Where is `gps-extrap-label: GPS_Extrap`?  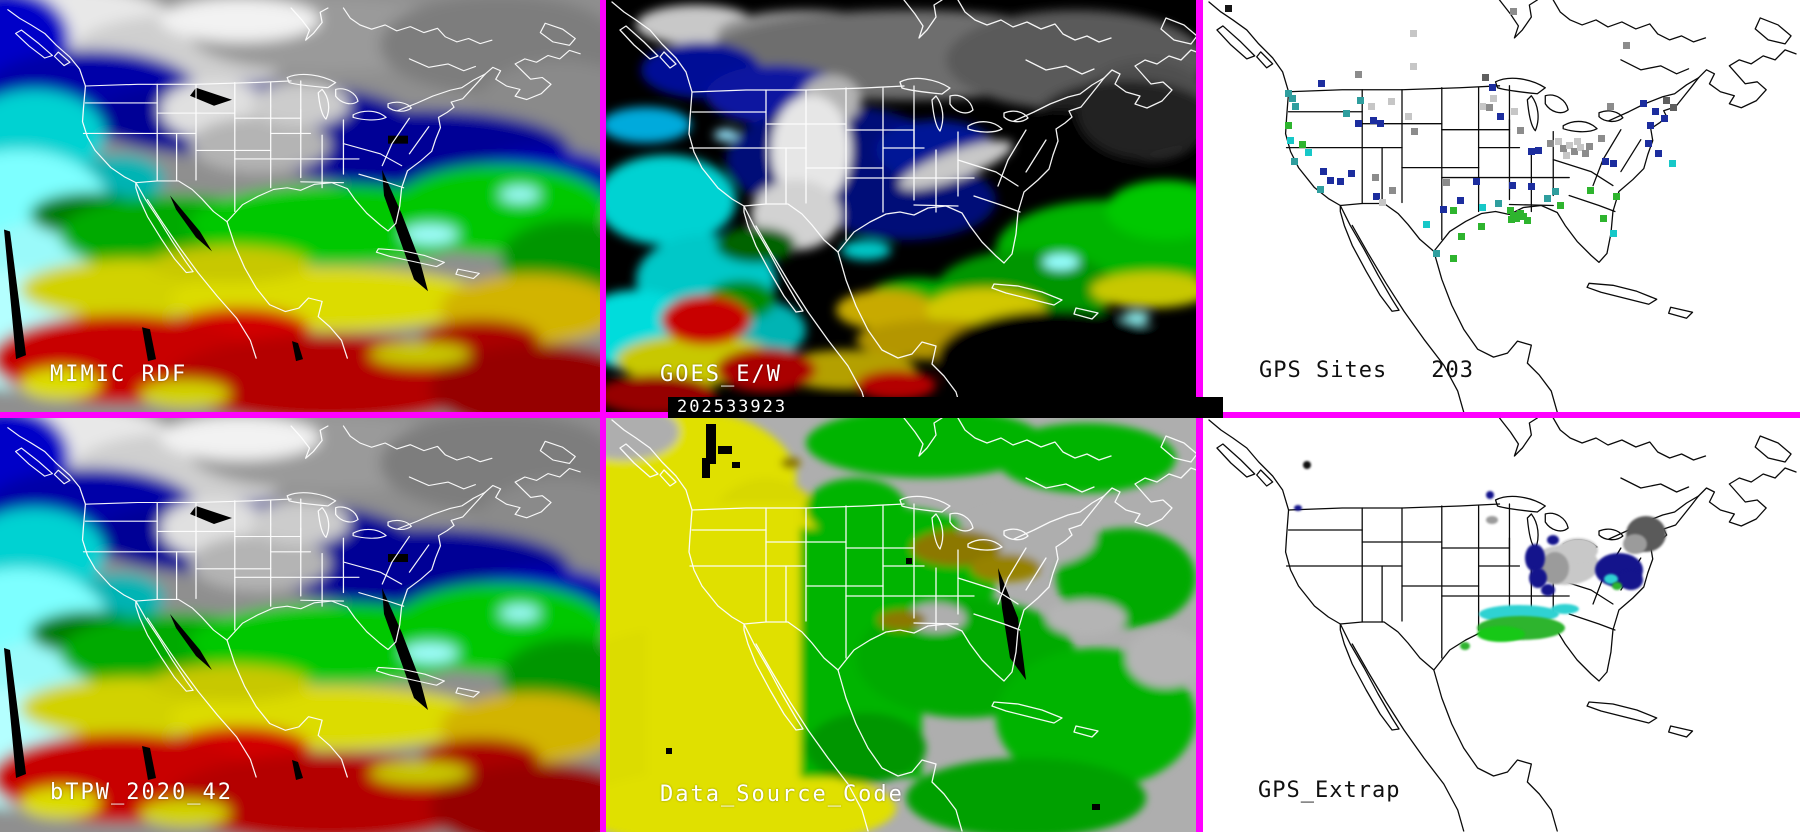
gps-extrap-label: GPS_Extrap is located at coordinates (1329, 790).